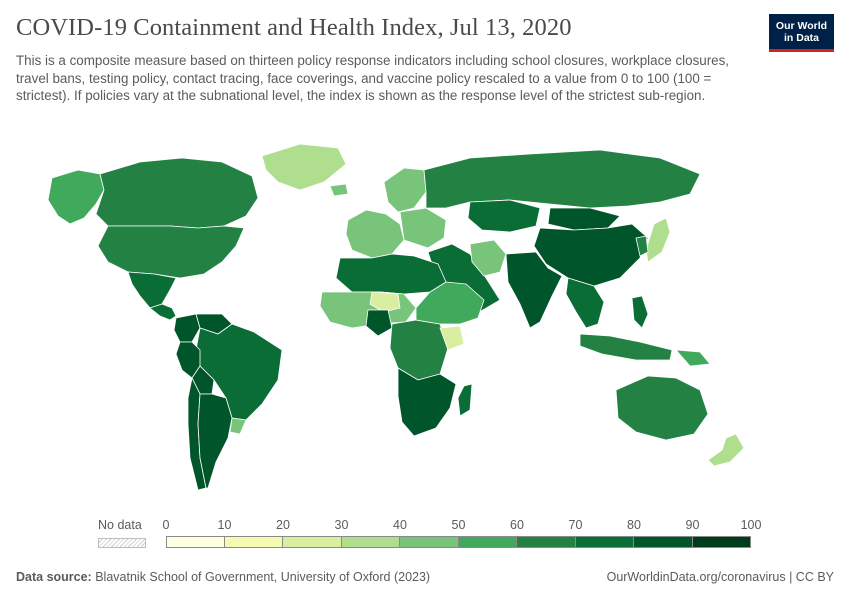 The height and width of the screenshot is (600, 850). I want to click on legend-tick-90: 90, so click(692, 525).